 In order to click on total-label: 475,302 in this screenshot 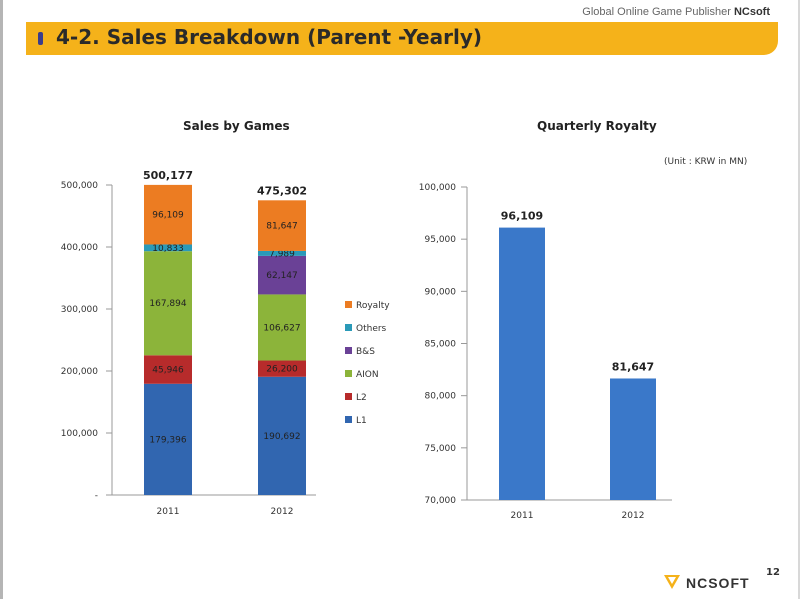, I will do `click(282, 190)`.